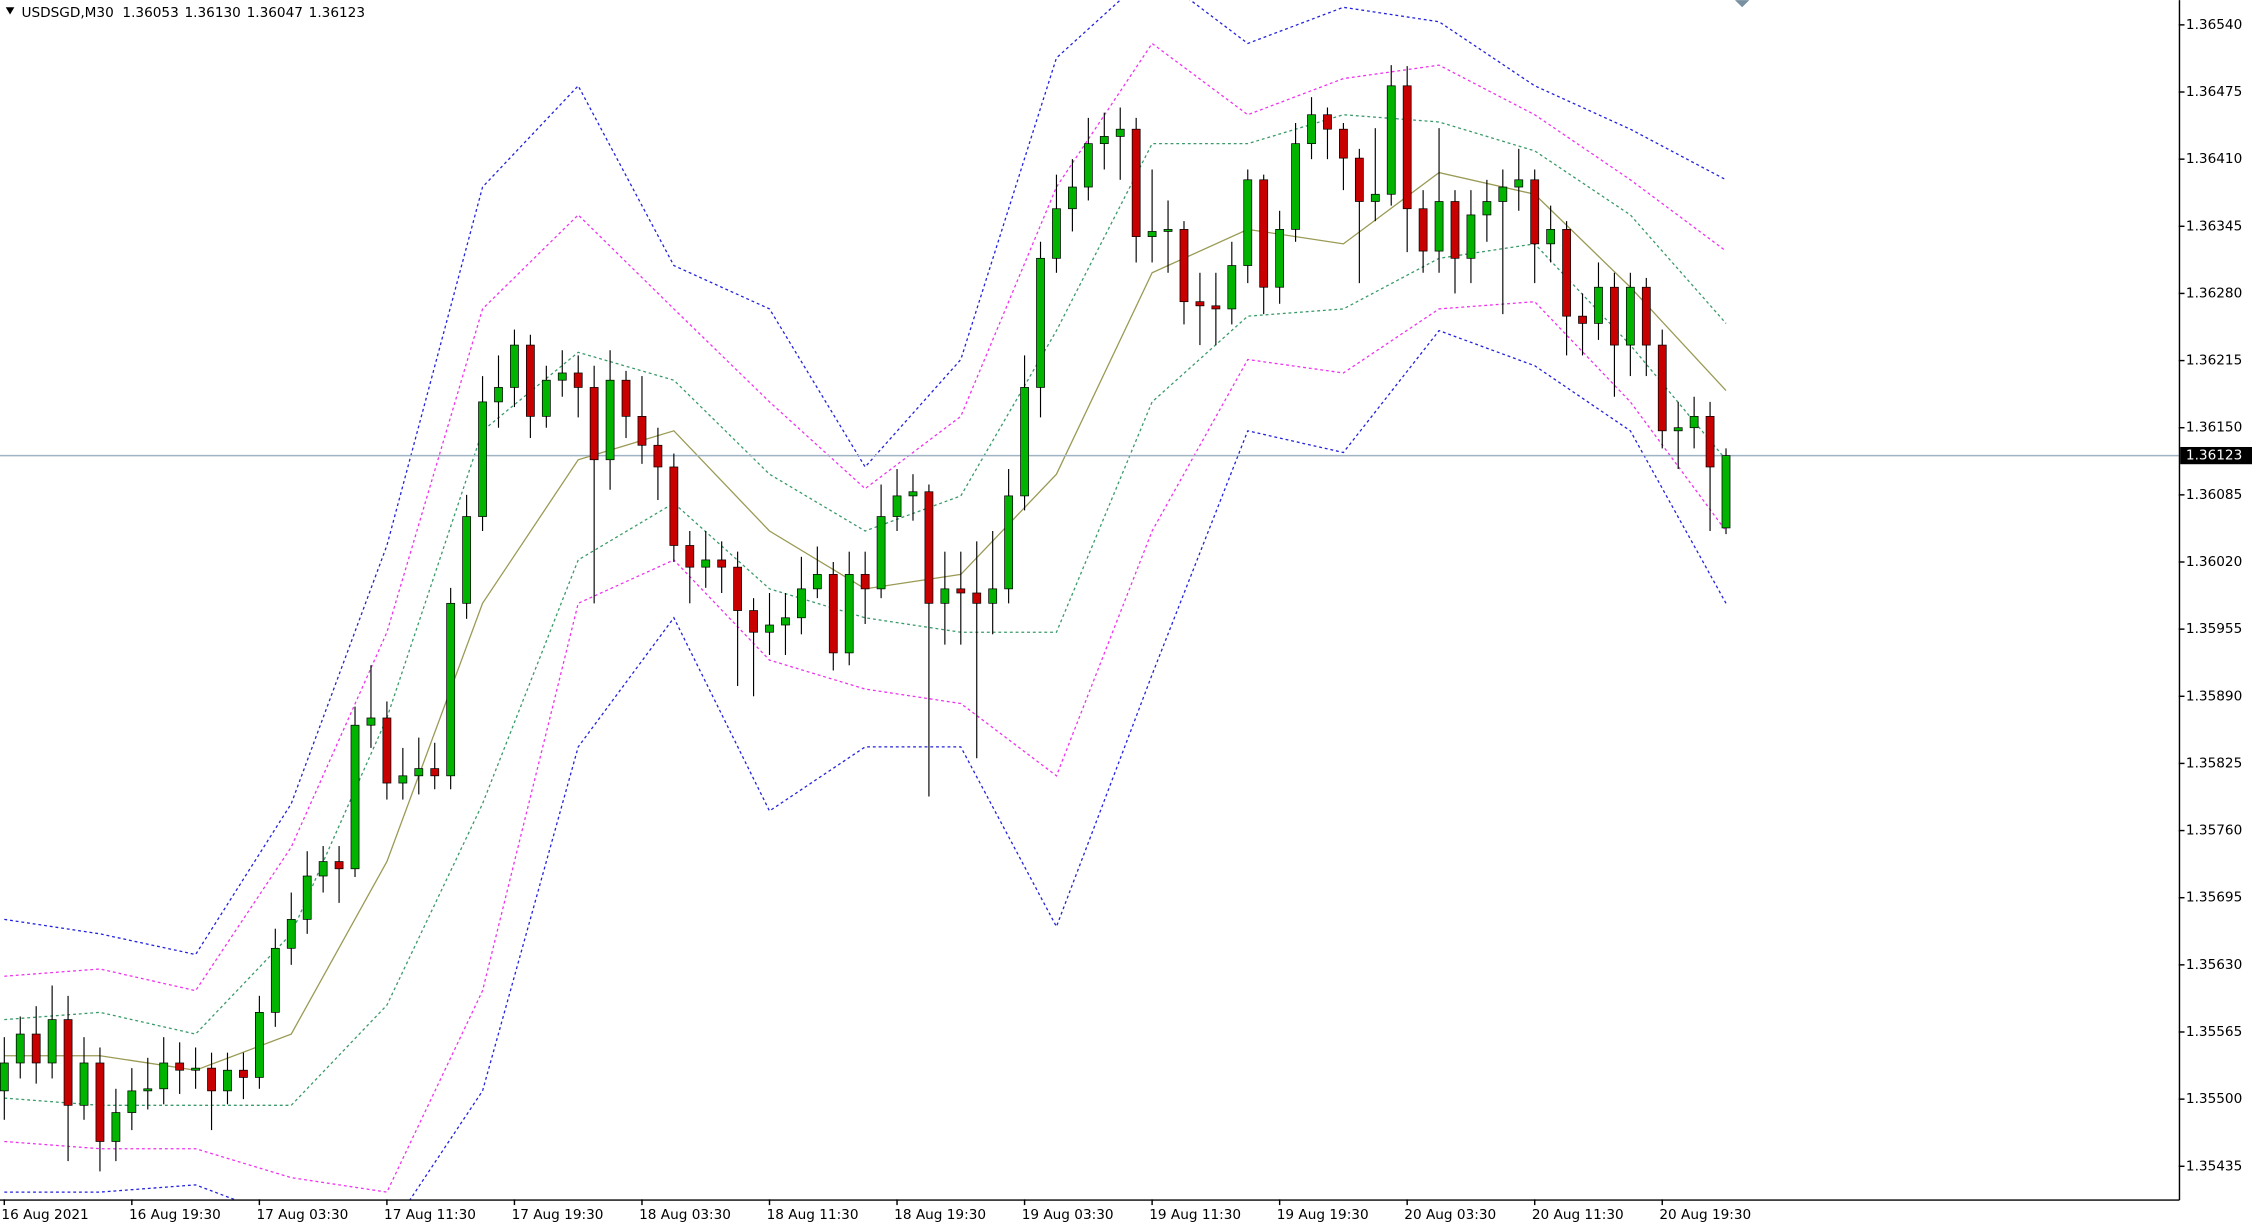 The image size is (2252, 1231). What do you see at coordinates (2214, 1099) in the screenshot?
I see `y-tick-label: 1.35500` at bounding box center [2214, 1099].